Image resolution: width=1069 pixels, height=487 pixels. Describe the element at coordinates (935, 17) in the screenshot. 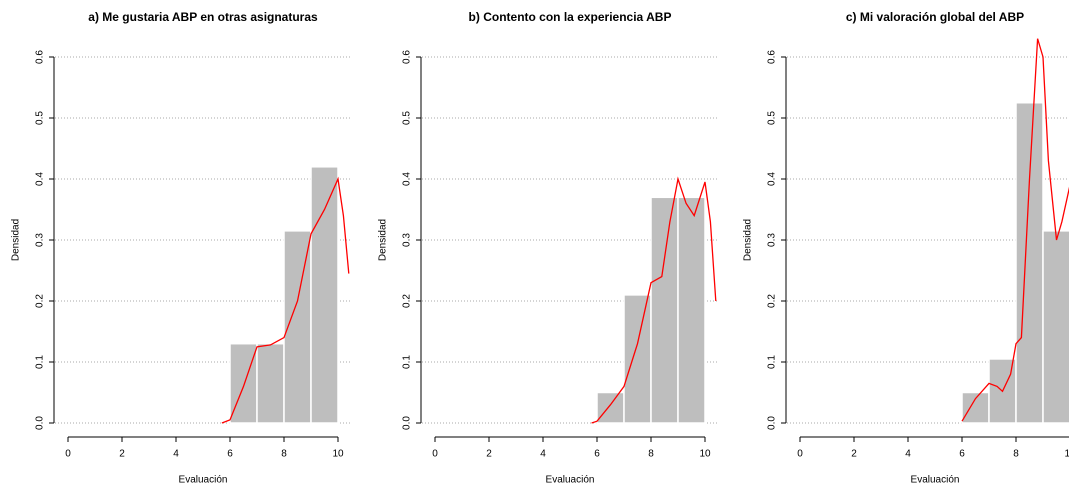

I see `chart-title: c) Mi valoración global del ABP` at that location.